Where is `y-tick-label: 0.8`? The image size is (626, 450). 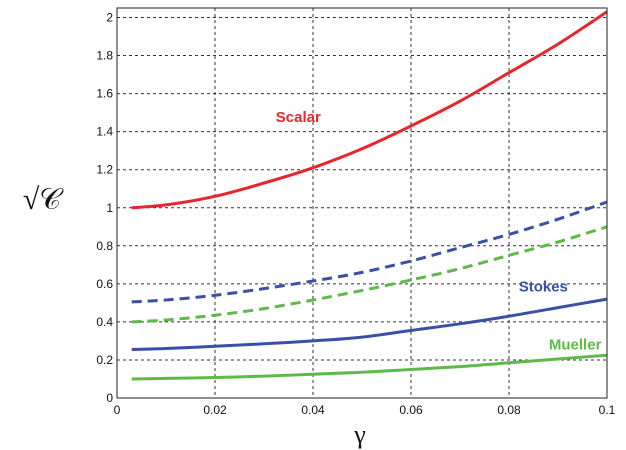
y-tick-label: 0.8 is located at coordinates (104, 246).